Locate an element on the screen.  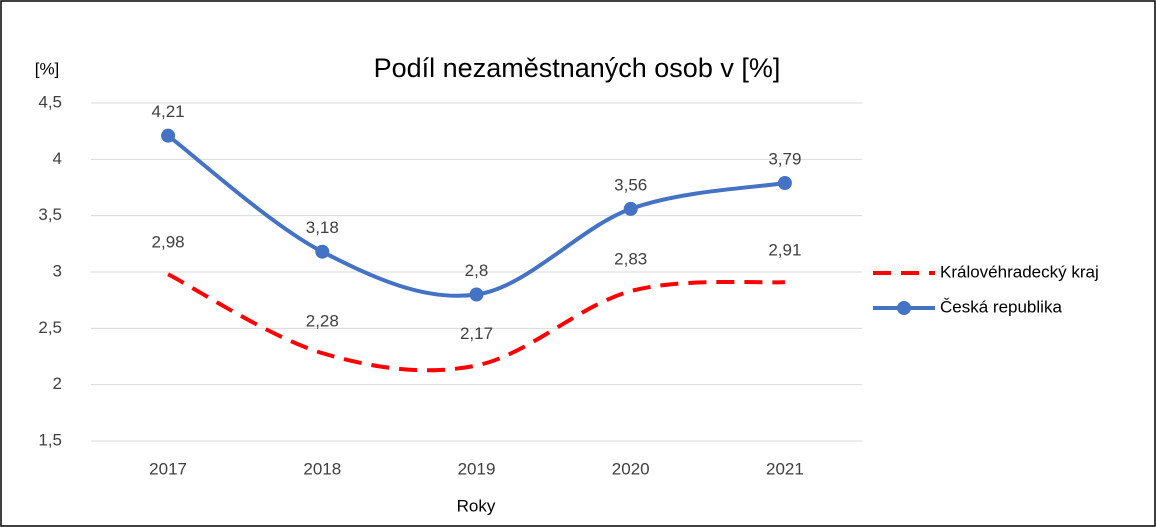
legend-label: Královéhradecký kraj is located at coordinates (1019, 271).